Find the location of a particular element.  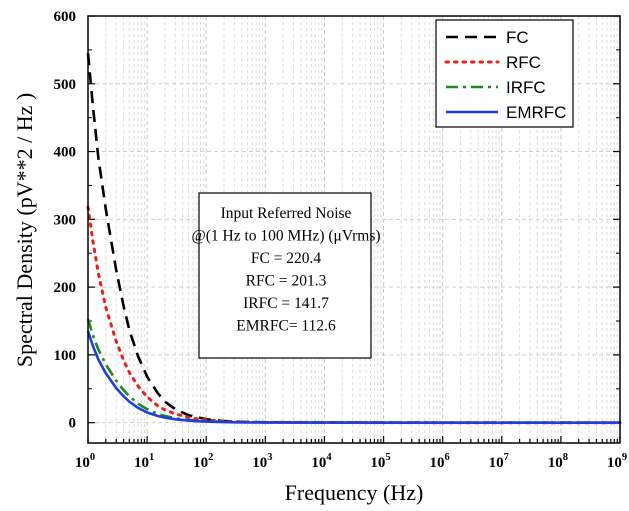

y-tick-label: 500 is located at coordinates (65, 85).